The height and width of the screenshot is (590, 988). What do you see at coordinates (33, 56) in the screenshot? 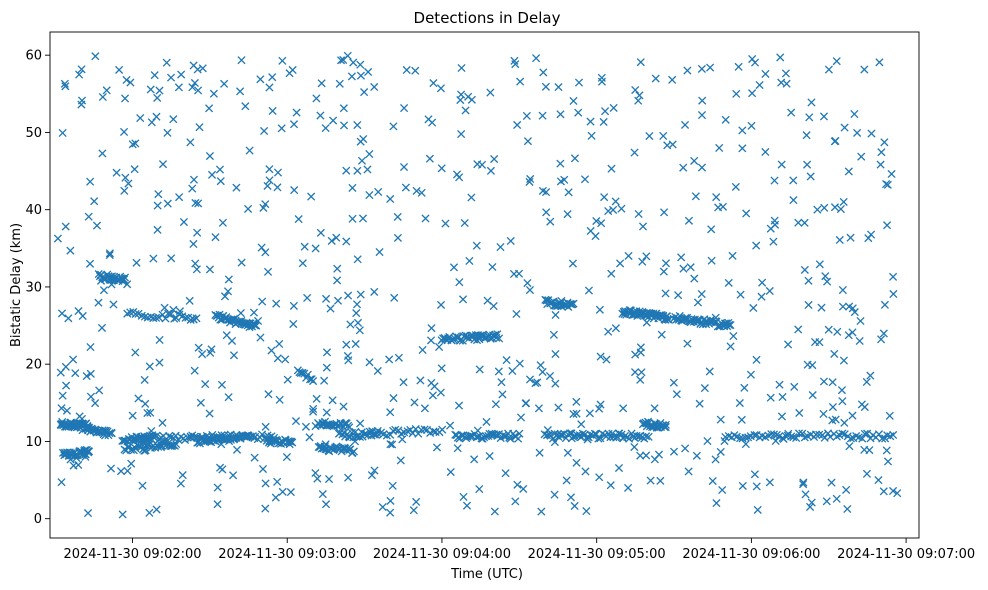
I see `y-tick-label: 60` at bounding box center [33, 56].